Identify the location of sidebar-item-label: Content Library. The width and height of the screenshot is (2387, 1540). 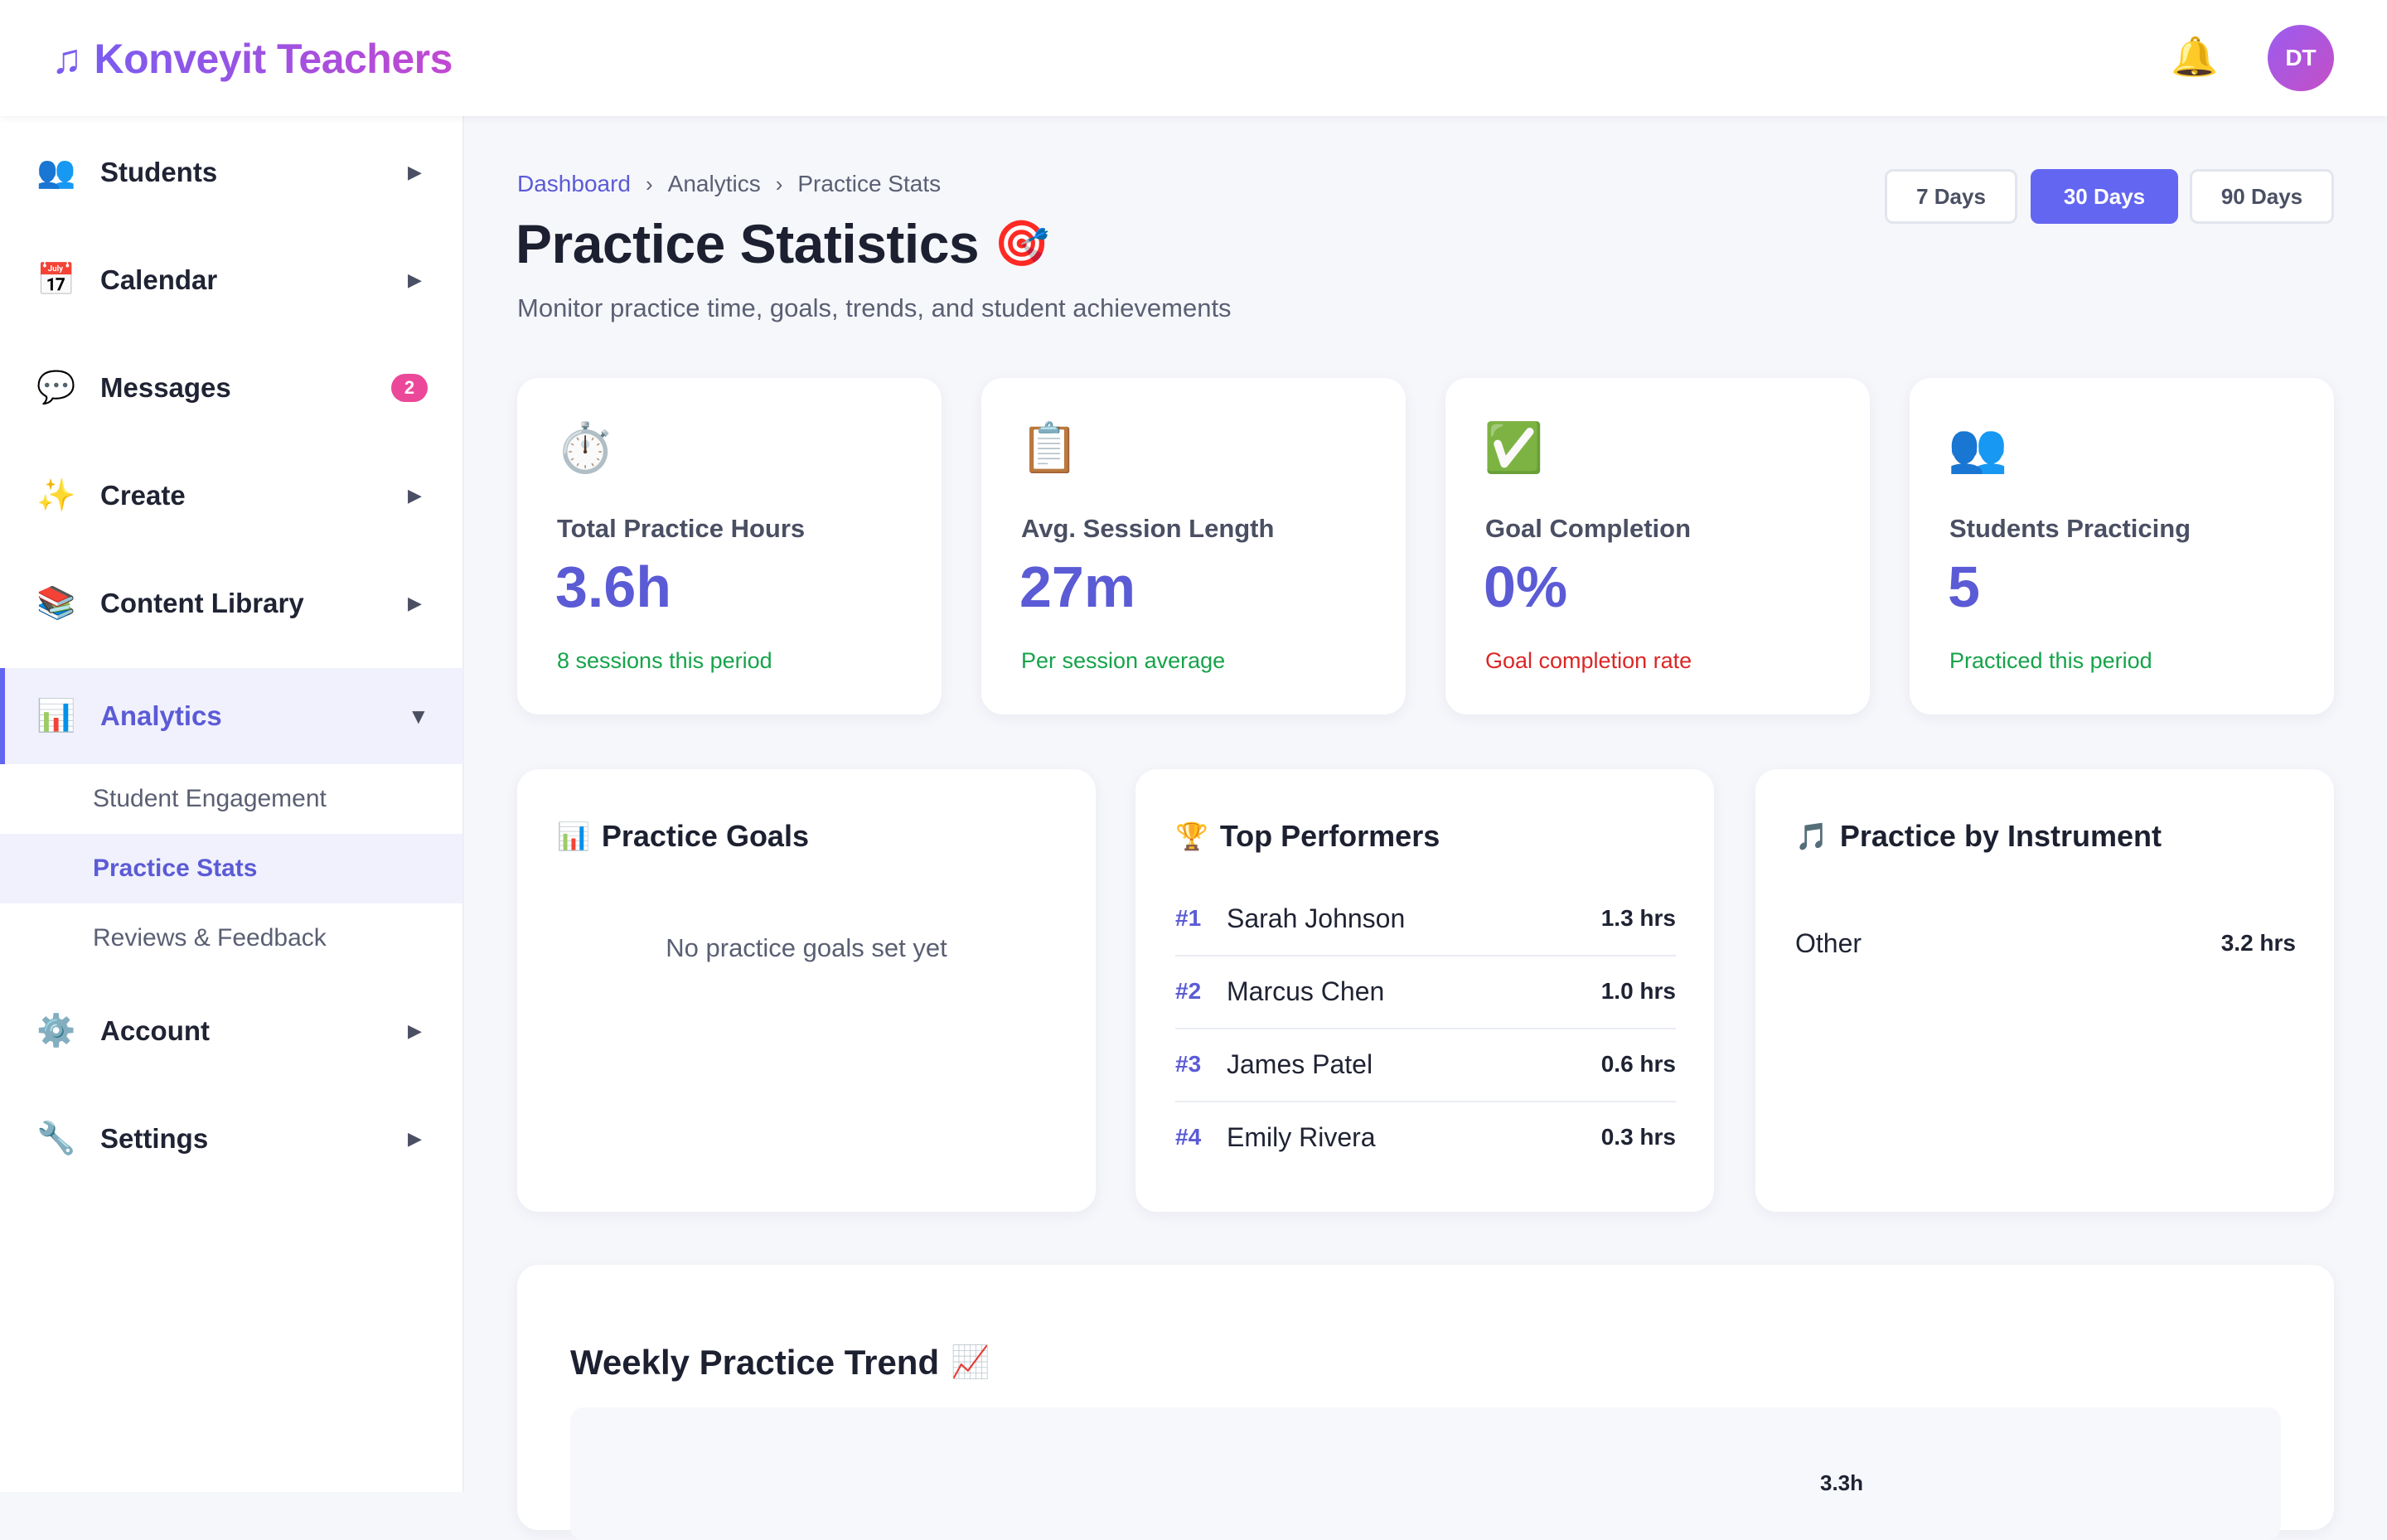
(202, 603).